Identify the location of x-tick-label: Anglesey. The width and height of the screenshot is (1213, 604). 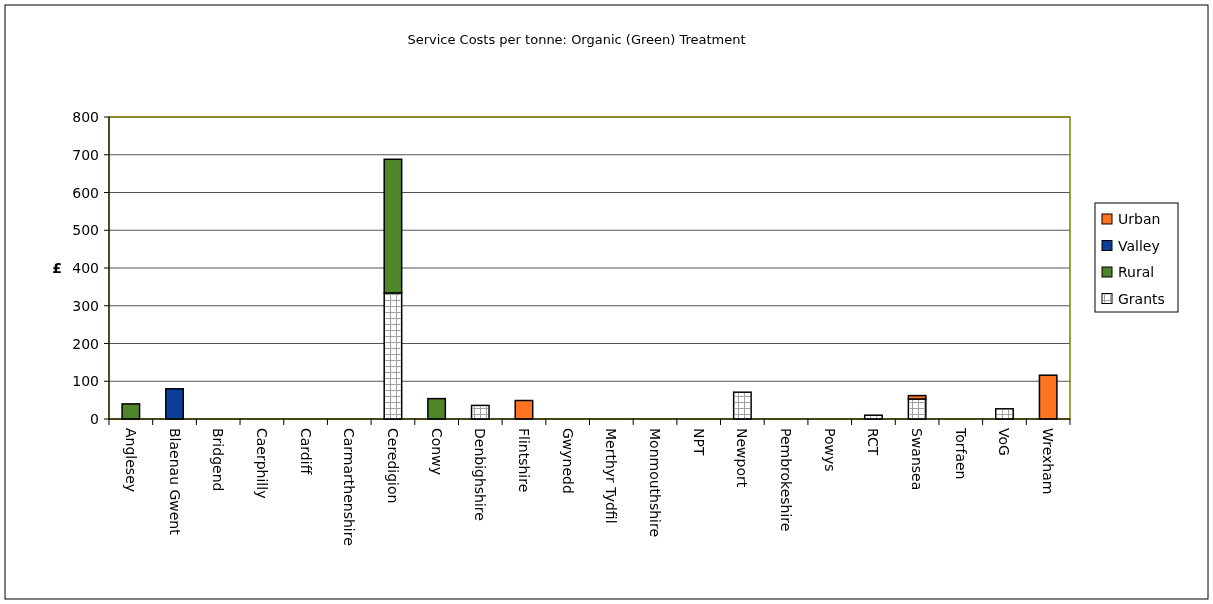
(130, 460).